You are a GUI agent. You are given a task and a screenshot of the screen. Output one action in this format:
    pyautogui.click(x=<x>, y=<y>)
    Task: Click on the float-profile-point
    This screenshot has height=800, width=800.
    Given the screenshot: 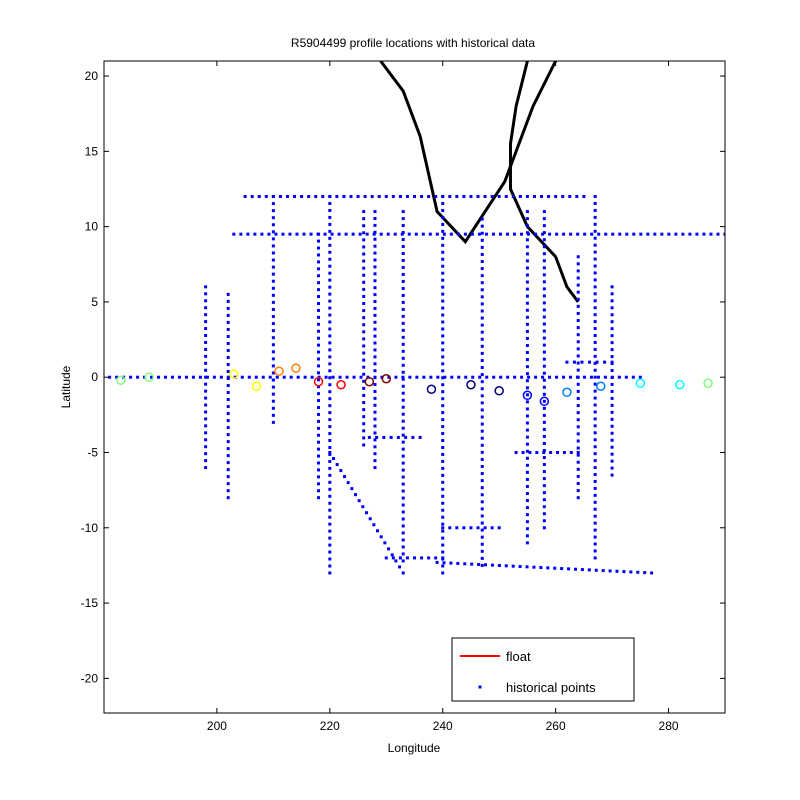 What is the action you would take?
    pyautogui.click(x=640, y=383)
    